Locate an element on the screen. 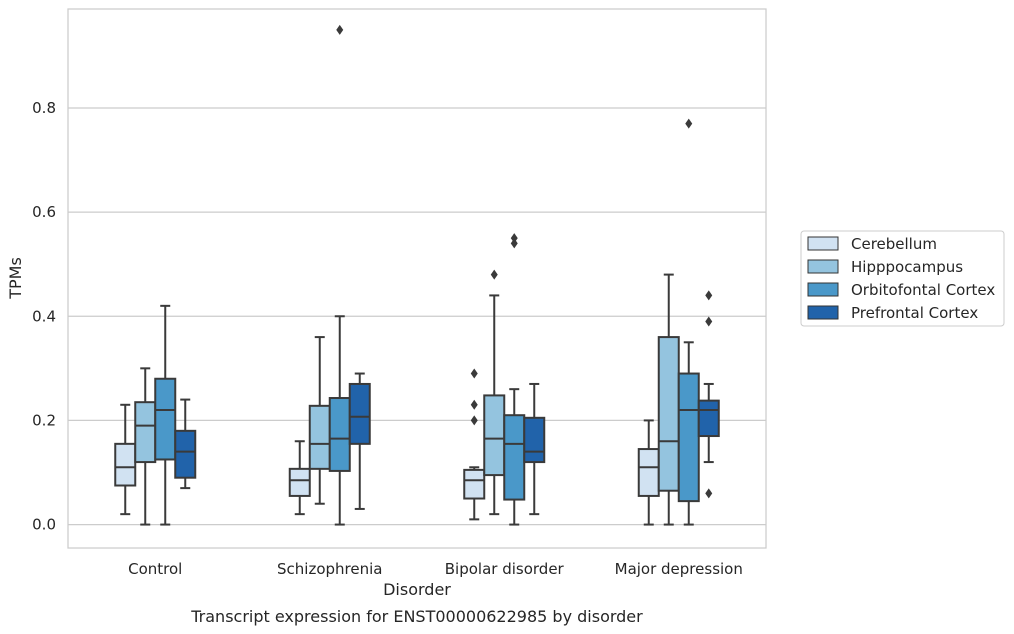 Image resolution: width=1014 pixels, height=634 pixels. x-tick-label: Bipolar disorder is located at coordinates (505, 569).